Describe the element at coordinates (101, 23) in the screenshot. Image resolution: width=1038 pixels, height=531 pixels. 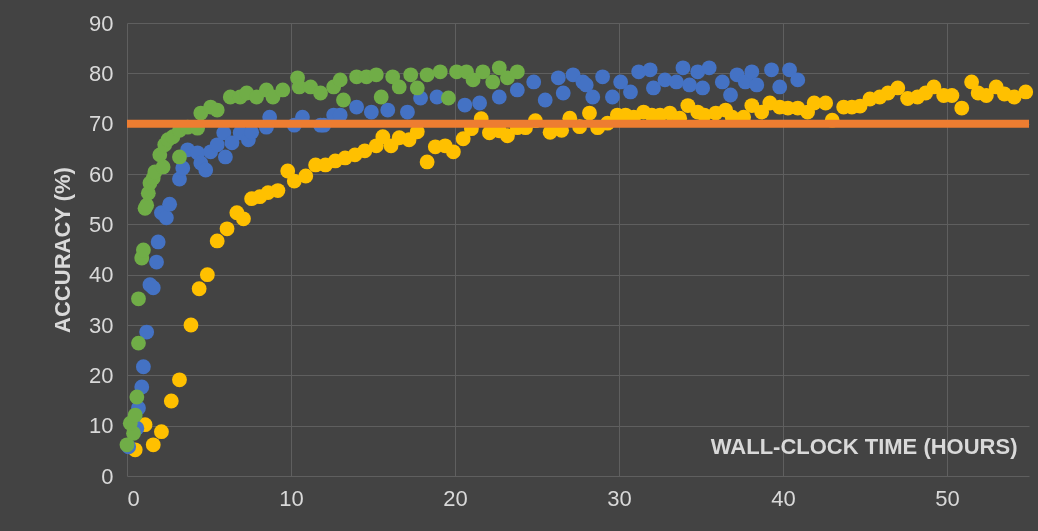
I see `y-tick-label: 90` at that location.